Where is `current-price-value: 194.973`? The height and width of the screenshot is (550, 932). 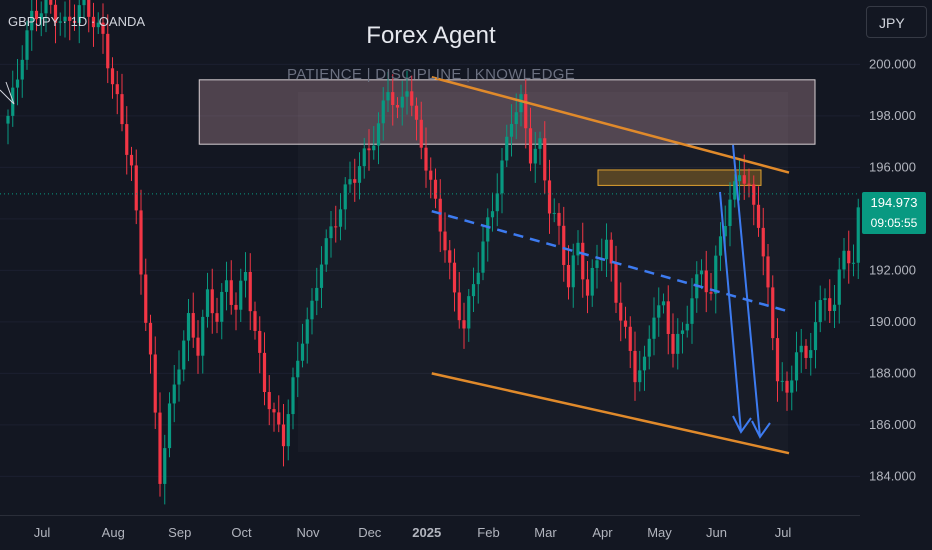 current-price-value: 194.973 is located at coordinates (894, 202).